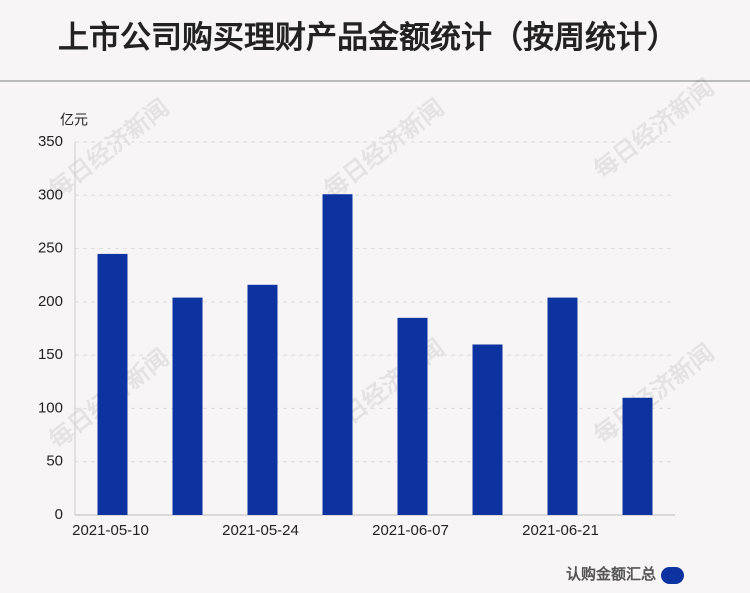  What do you see at coordinates (74, 120) in the screenshot?
I see `y-axis-label: 亿元` at bounding box center [74, 120].